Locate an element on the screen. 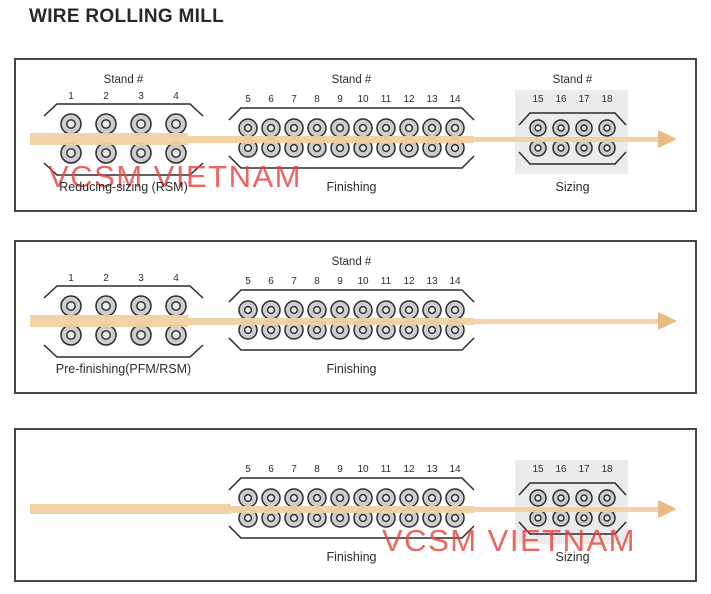 This screenshot has height=594, width=711. stand-number: 14 is located at coordinates (455, 469).